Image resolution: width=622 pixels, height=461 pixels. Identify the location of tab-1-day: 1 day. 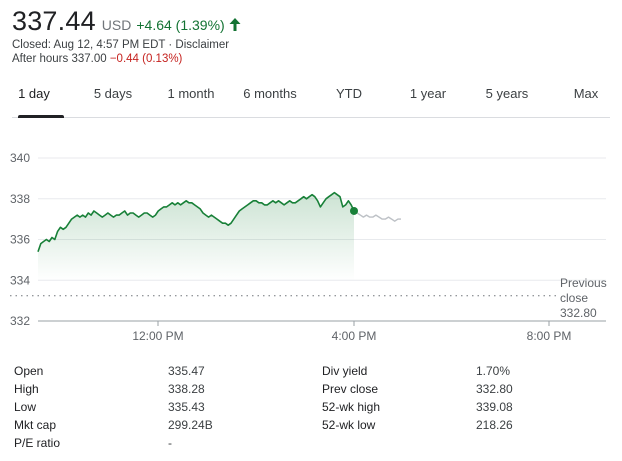
(34, 93).